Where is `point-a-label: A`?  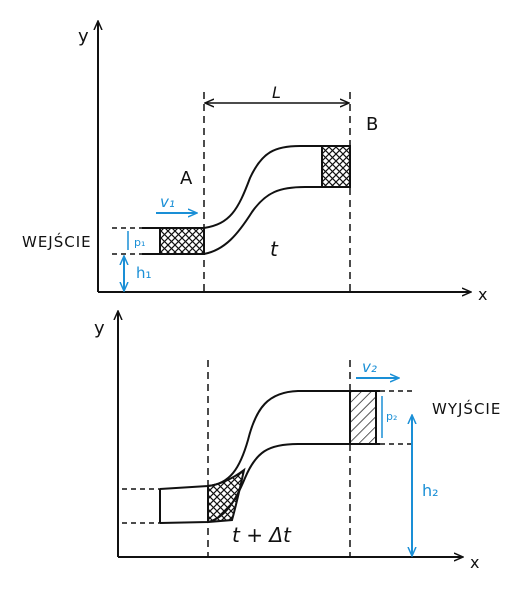
point-a-label: A is located at coordinates (186, 178).